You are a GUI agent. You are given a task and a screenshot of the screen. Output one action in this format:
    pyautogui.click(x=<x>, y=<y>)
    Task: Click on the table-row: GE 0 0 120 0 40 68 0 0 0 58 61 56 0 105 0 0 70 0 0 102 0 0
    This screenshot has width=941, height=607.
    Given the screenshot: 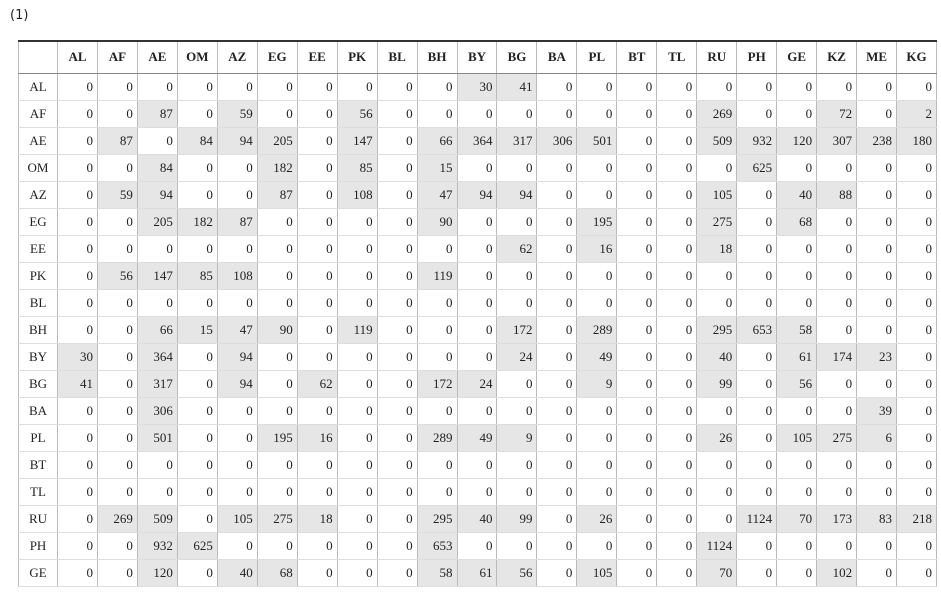 What is the action you would take?
    pyautogui.click(x=477, y=573)
    